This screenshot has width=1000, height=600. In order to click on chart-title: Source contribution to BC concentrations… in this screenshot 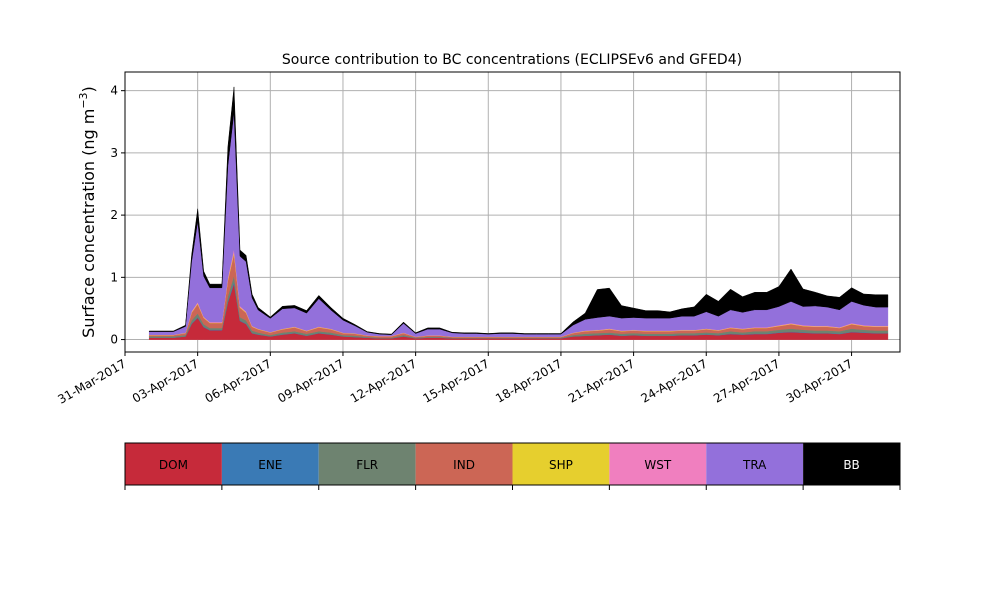, I will do `click(512, 60)`.